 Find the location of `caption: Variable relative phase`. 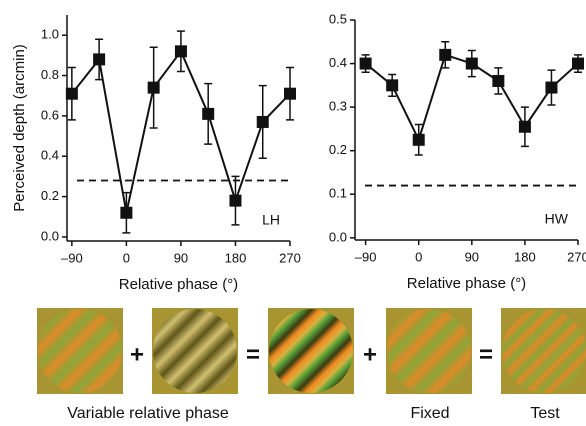

caption: Variable relative phase is located at coordinates (148, 413).